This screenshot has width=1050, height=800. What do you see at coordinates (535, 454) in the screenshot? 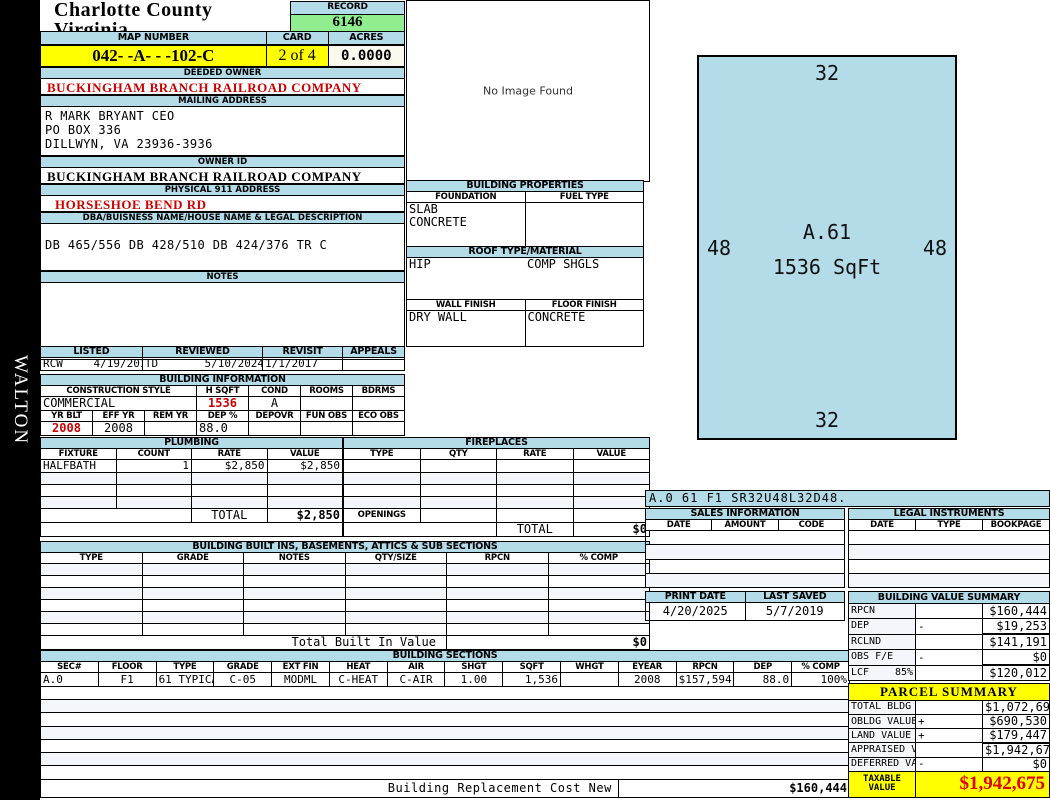
I see `fireplaces-col-rate: RATE` at bounding box center [535, 454].